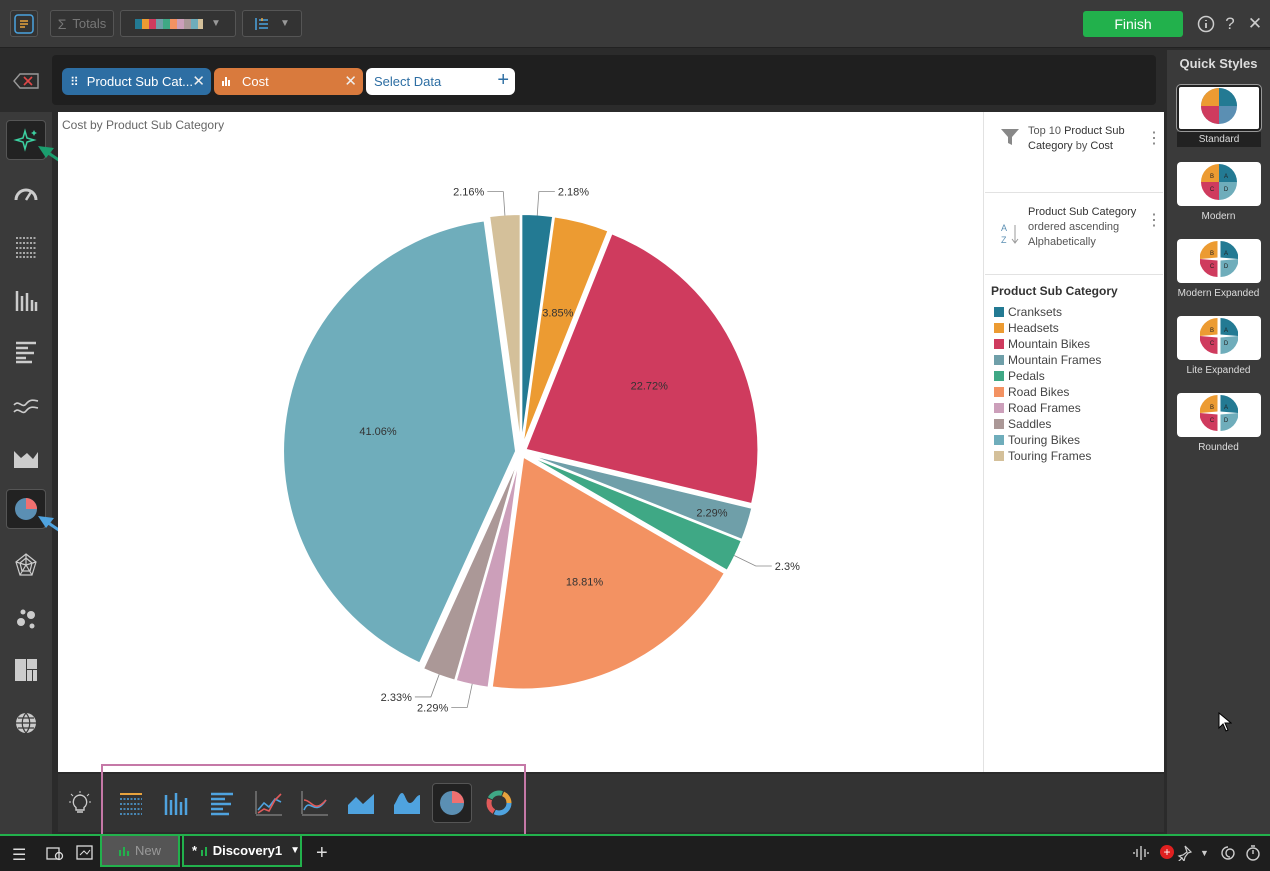 This screenshot has height=871, width=1270. I want to click on quick-style-rounded: B A C D, so click(1219, 415).